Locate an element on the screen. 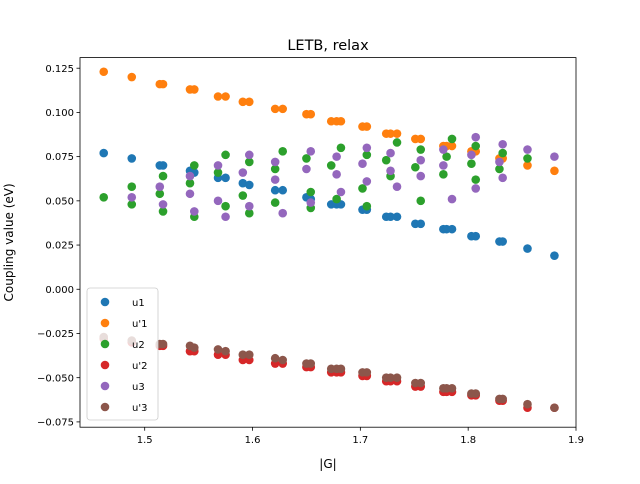 The image size is (640, 484). y-tick-label-0: −0.075 is located at coordinates (55, 422).